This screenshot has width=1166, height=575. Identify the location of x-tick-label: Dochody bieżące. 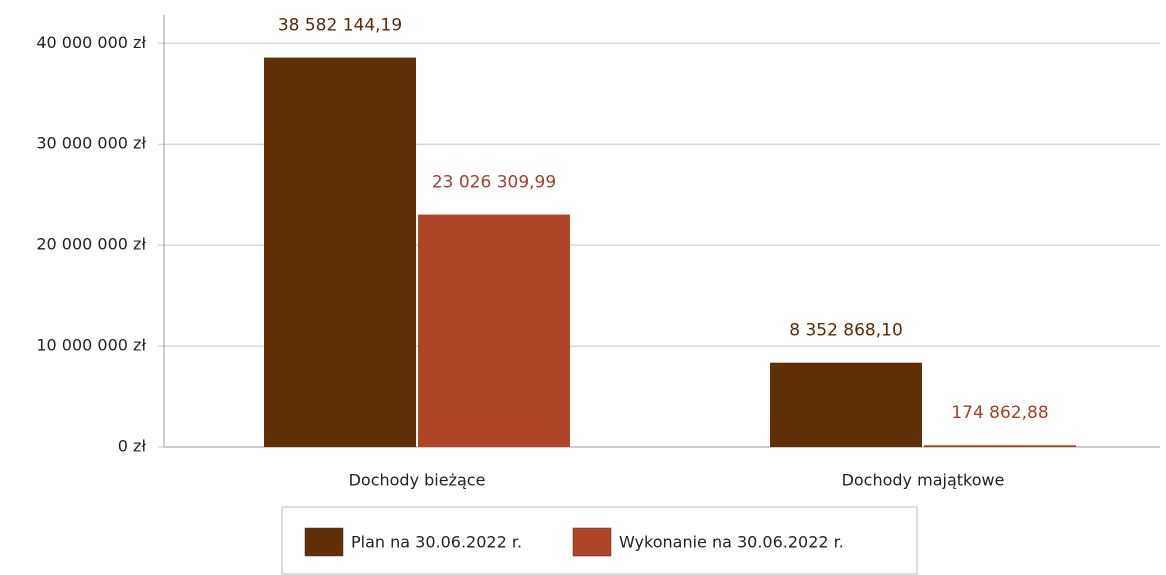
(417, 480).